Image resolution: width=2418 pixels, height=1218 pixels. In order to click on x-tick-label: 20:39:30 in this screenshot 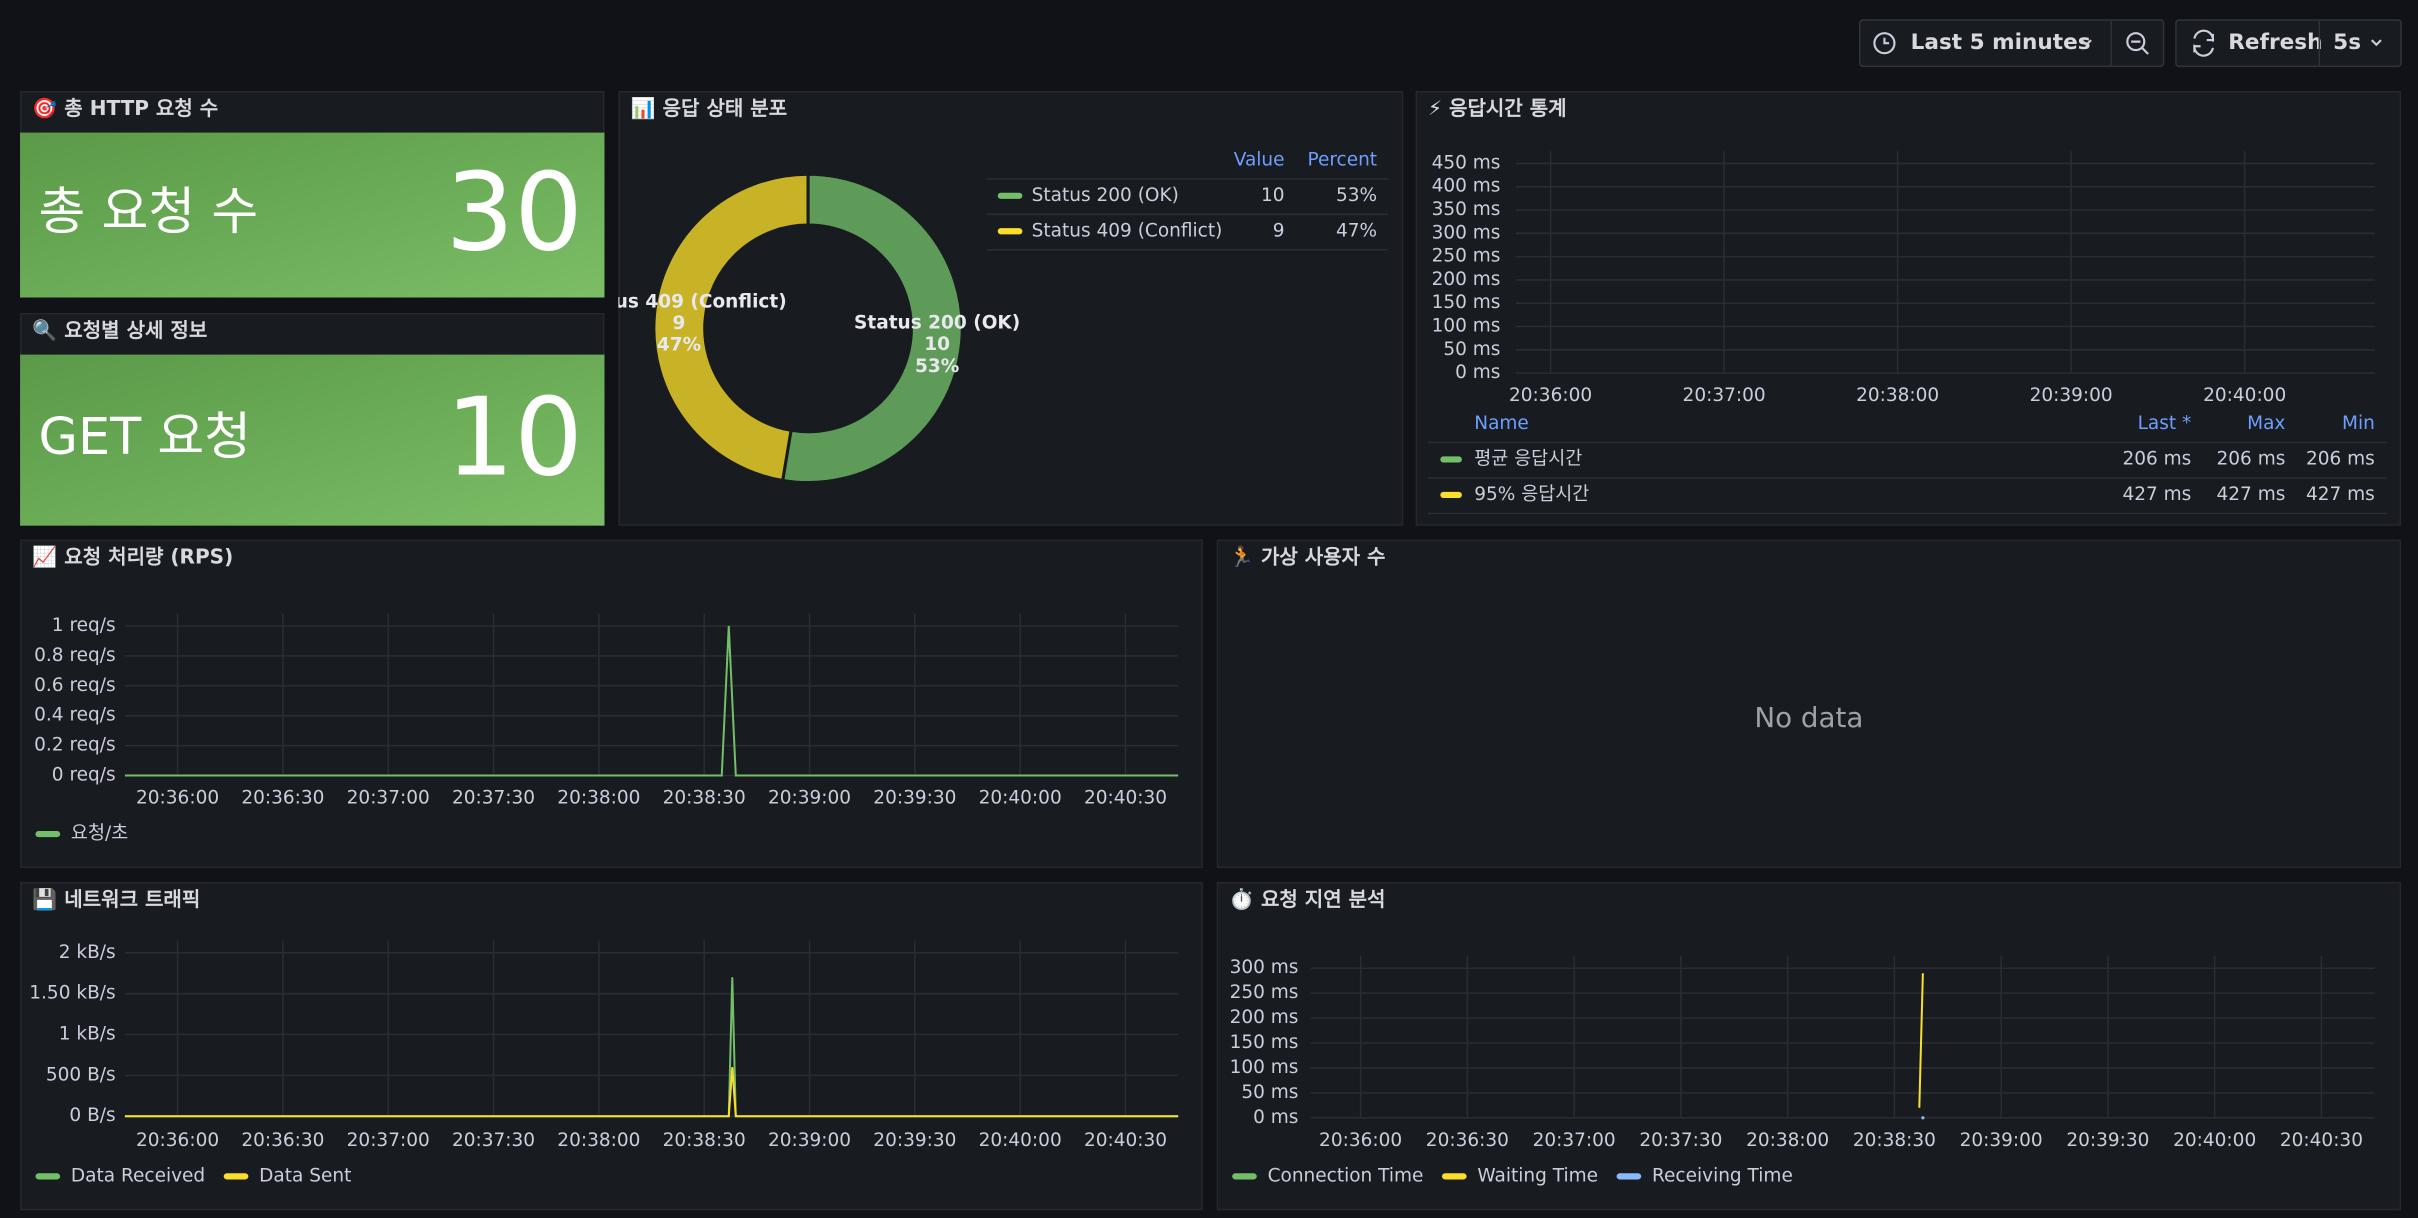, I will do `click(2107, 1140)`.